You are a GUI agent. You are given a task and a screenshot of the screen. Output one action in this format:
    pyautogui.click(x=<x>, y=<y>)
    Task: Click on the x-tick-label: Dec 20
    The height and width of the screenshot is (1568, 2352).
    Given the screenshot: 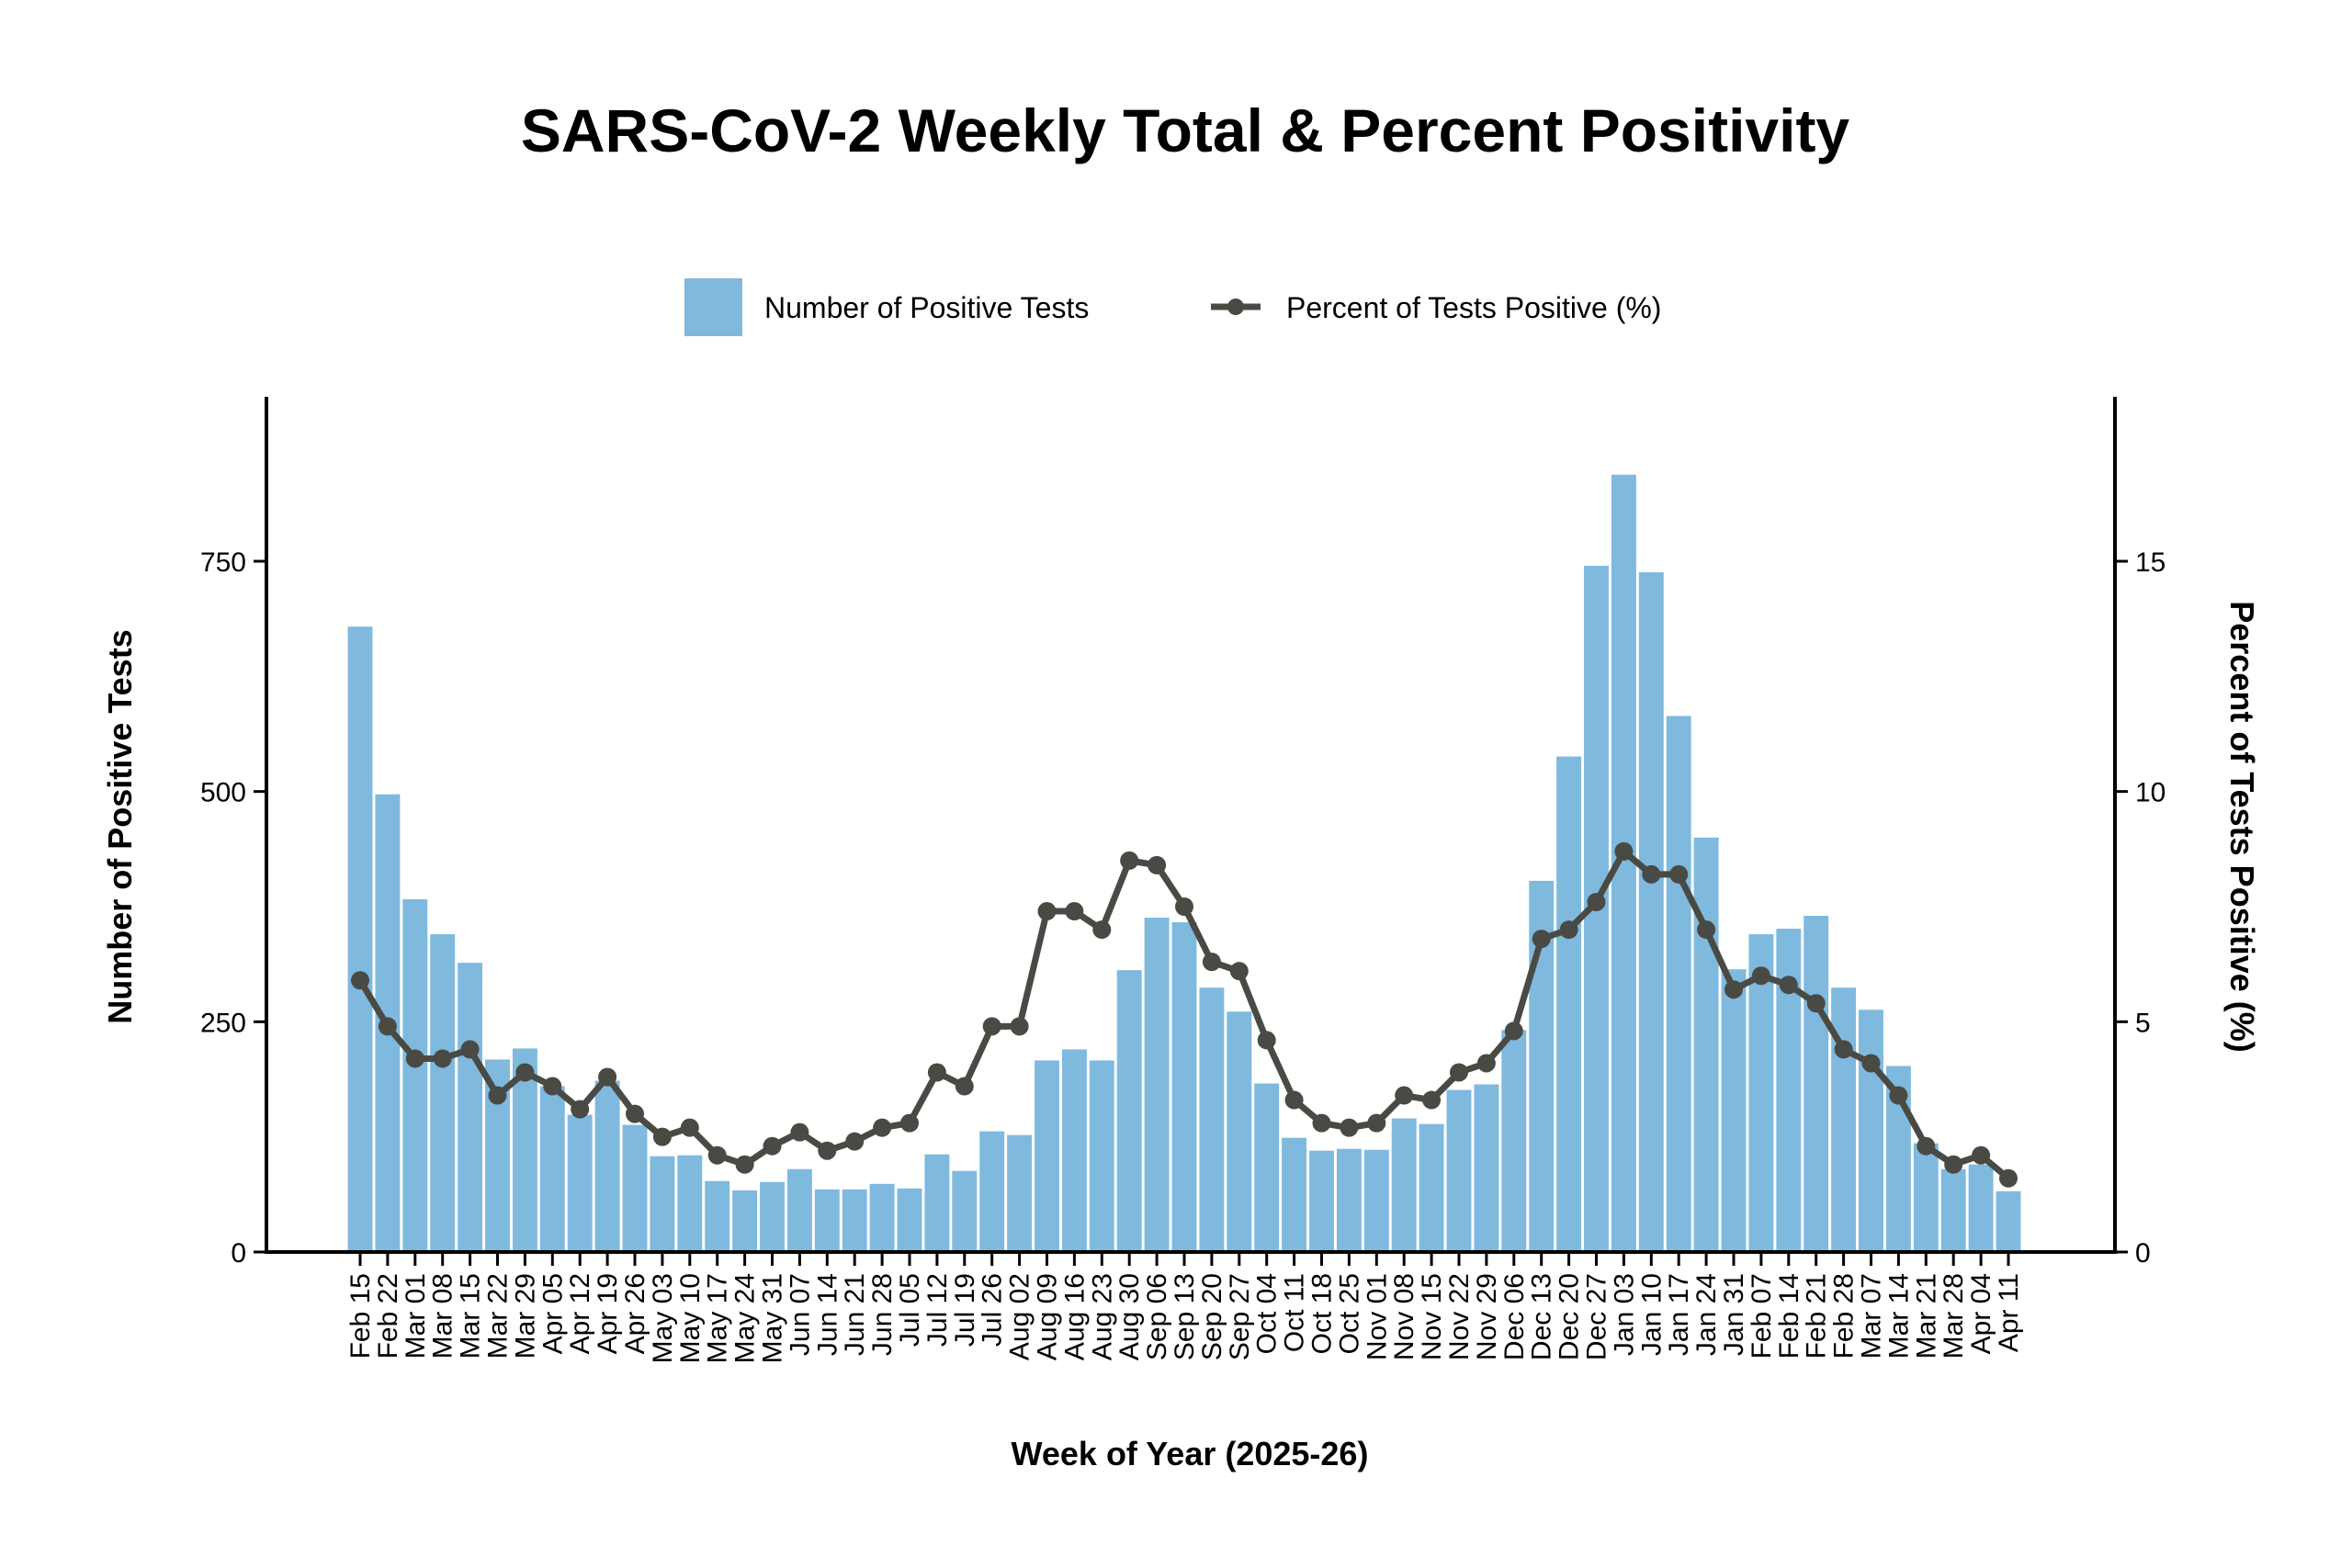 What is the action you would take?
    pyautogui.click(x=1570, y=1317)
    